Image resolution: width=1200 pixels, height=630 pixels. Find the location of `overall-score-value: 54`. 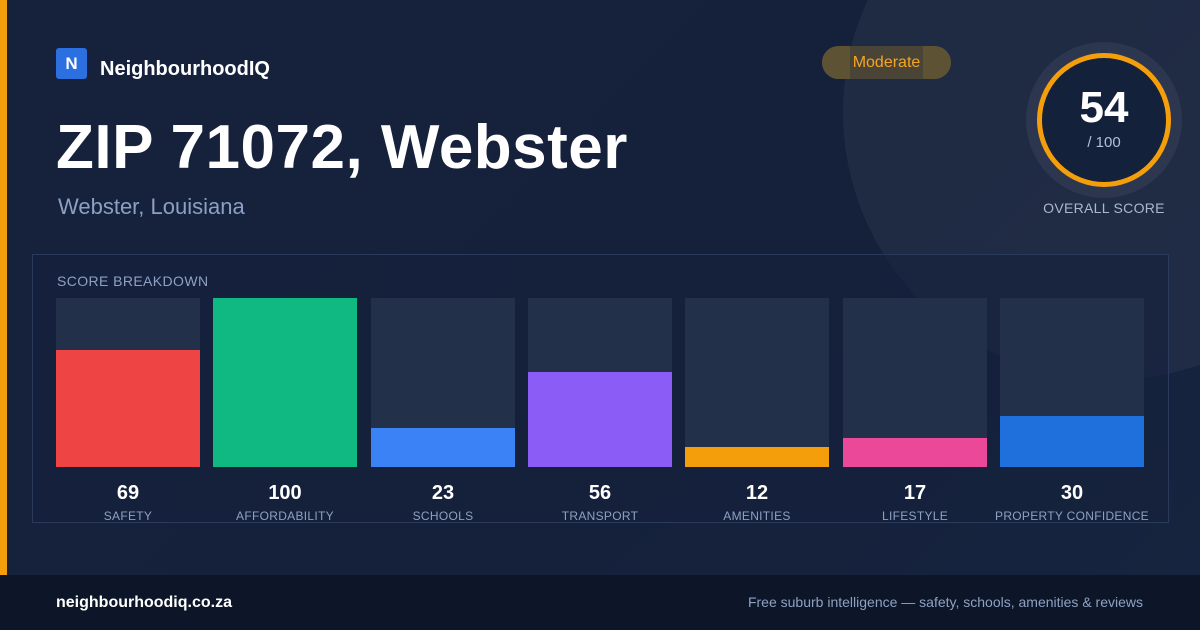

overall-score-value: 54 is located at coordinates (1104, 107).